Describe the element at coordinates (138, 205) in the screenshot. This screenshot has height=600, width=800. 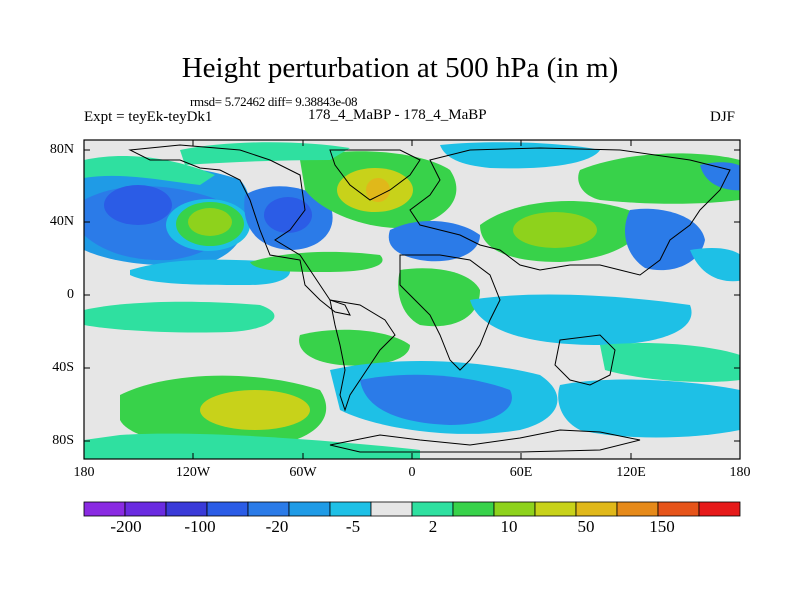
I see `contour-deep-blue-pacific` at that location.